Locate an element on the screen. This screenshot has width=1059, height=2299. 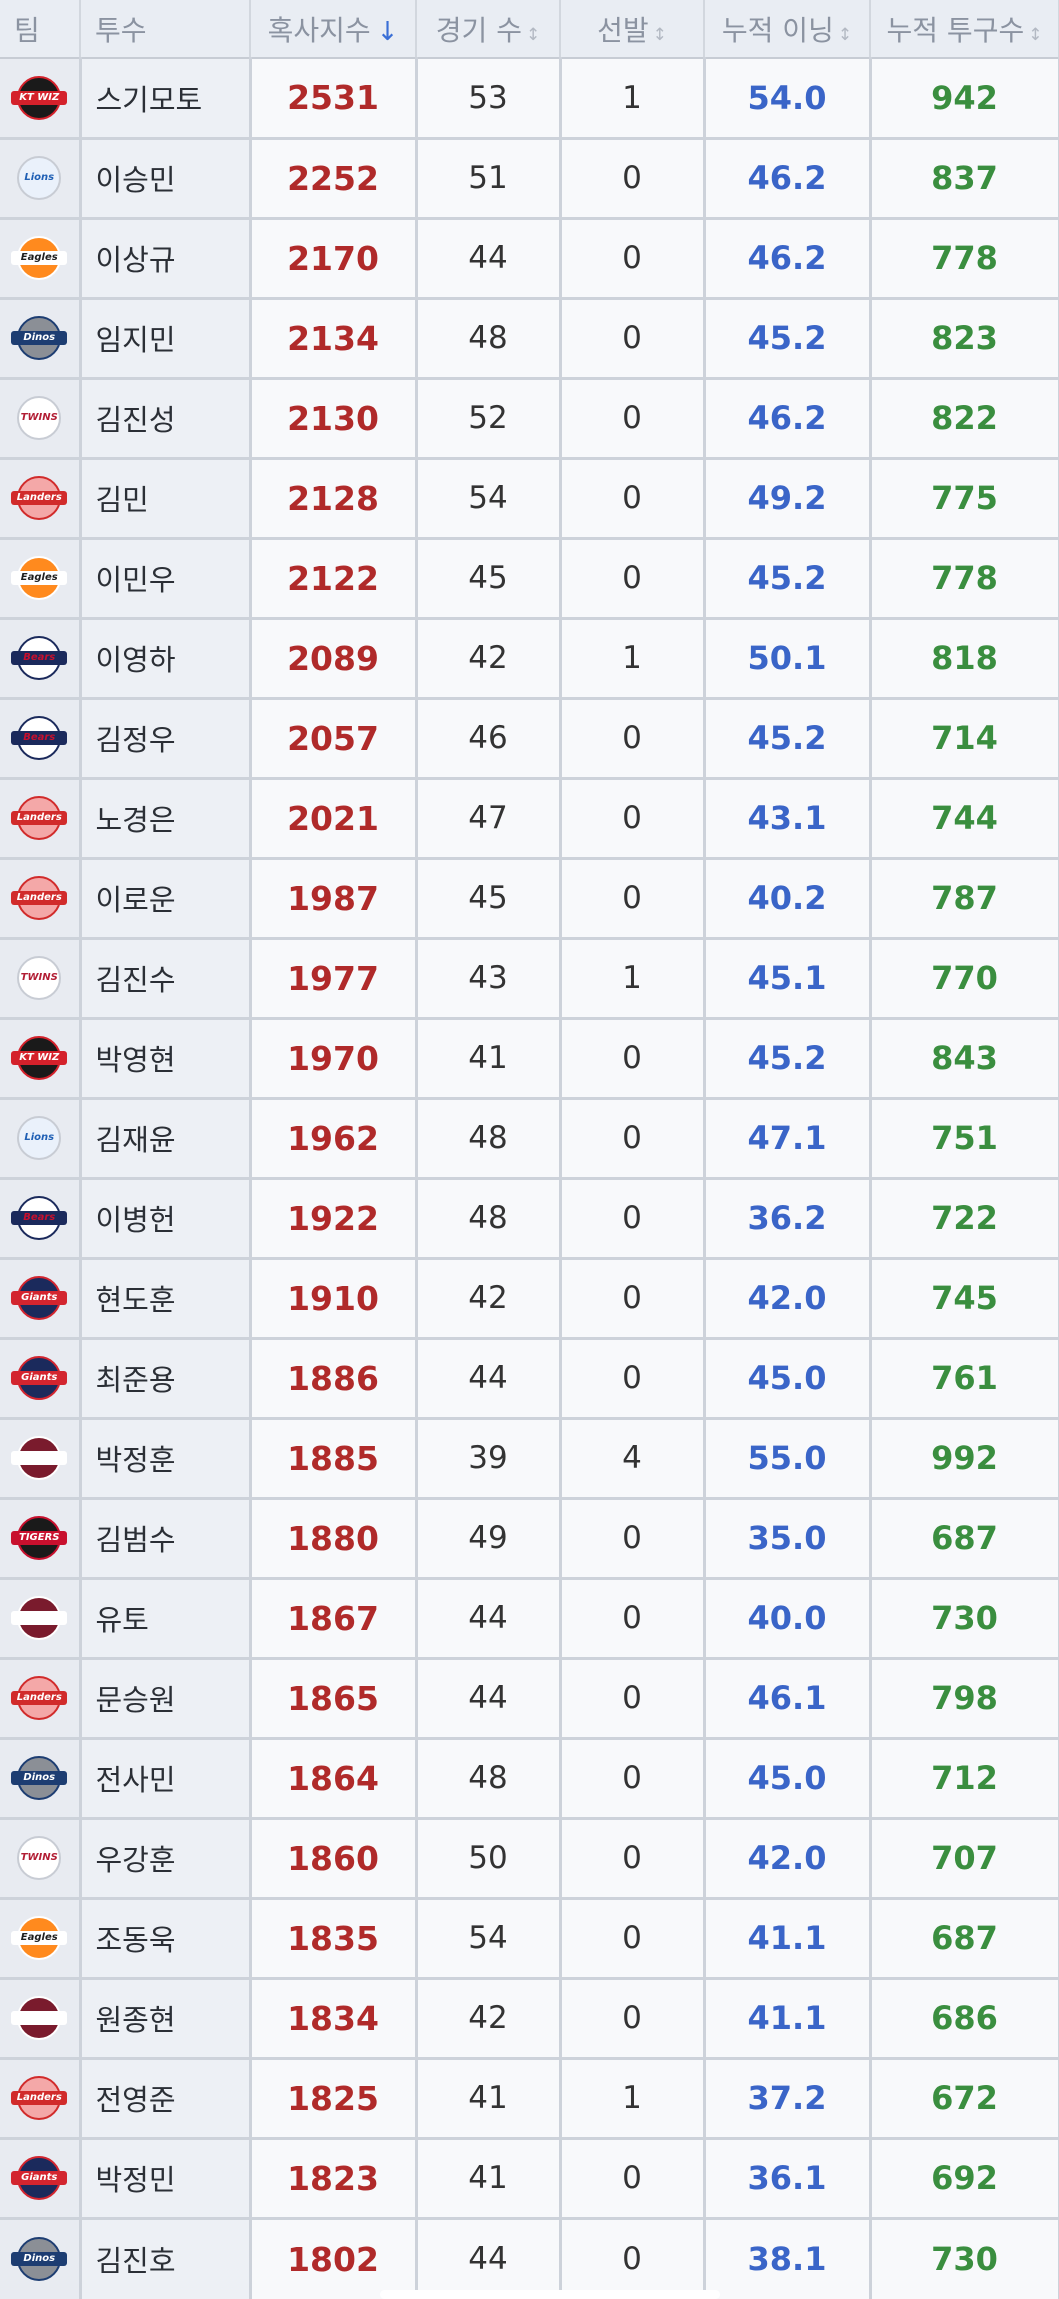
team-logo-icon: Kiwoom is located at coordinates (39, 2018).